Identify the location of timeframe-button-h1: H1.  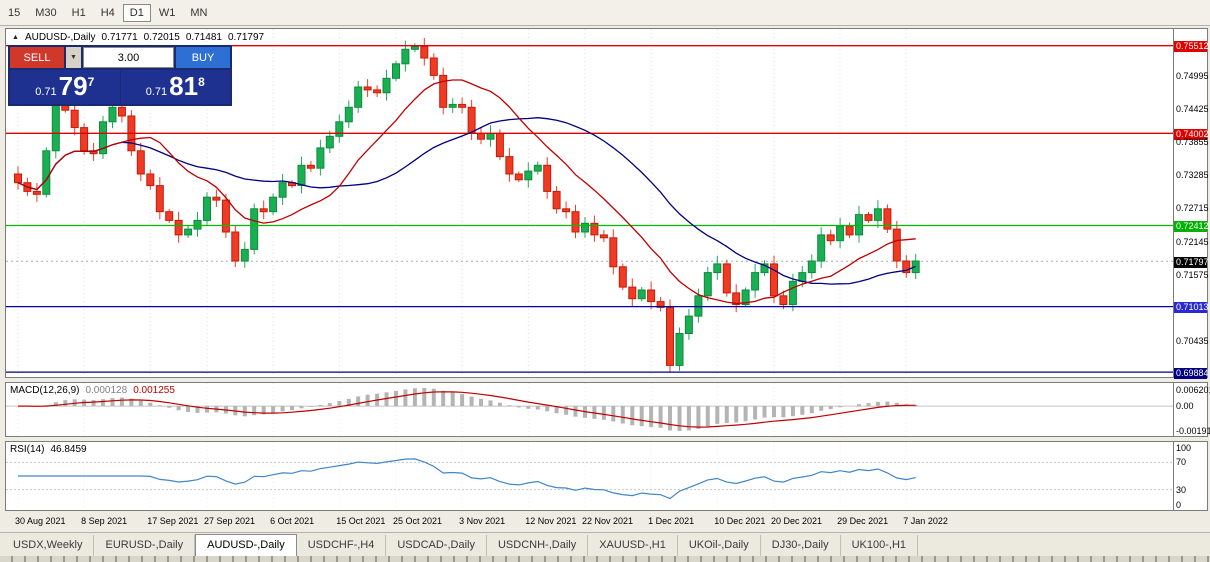
(79, 13).